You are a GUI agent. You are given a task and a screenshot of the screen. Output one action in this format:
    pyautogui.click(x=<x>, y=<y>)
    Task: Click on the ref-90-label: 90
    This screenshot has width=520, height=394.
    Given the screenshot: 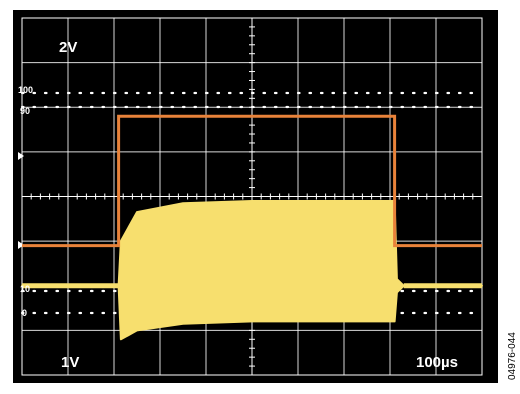 What is the action you would take?
    pyautogui.click(x=25, y=111)
    